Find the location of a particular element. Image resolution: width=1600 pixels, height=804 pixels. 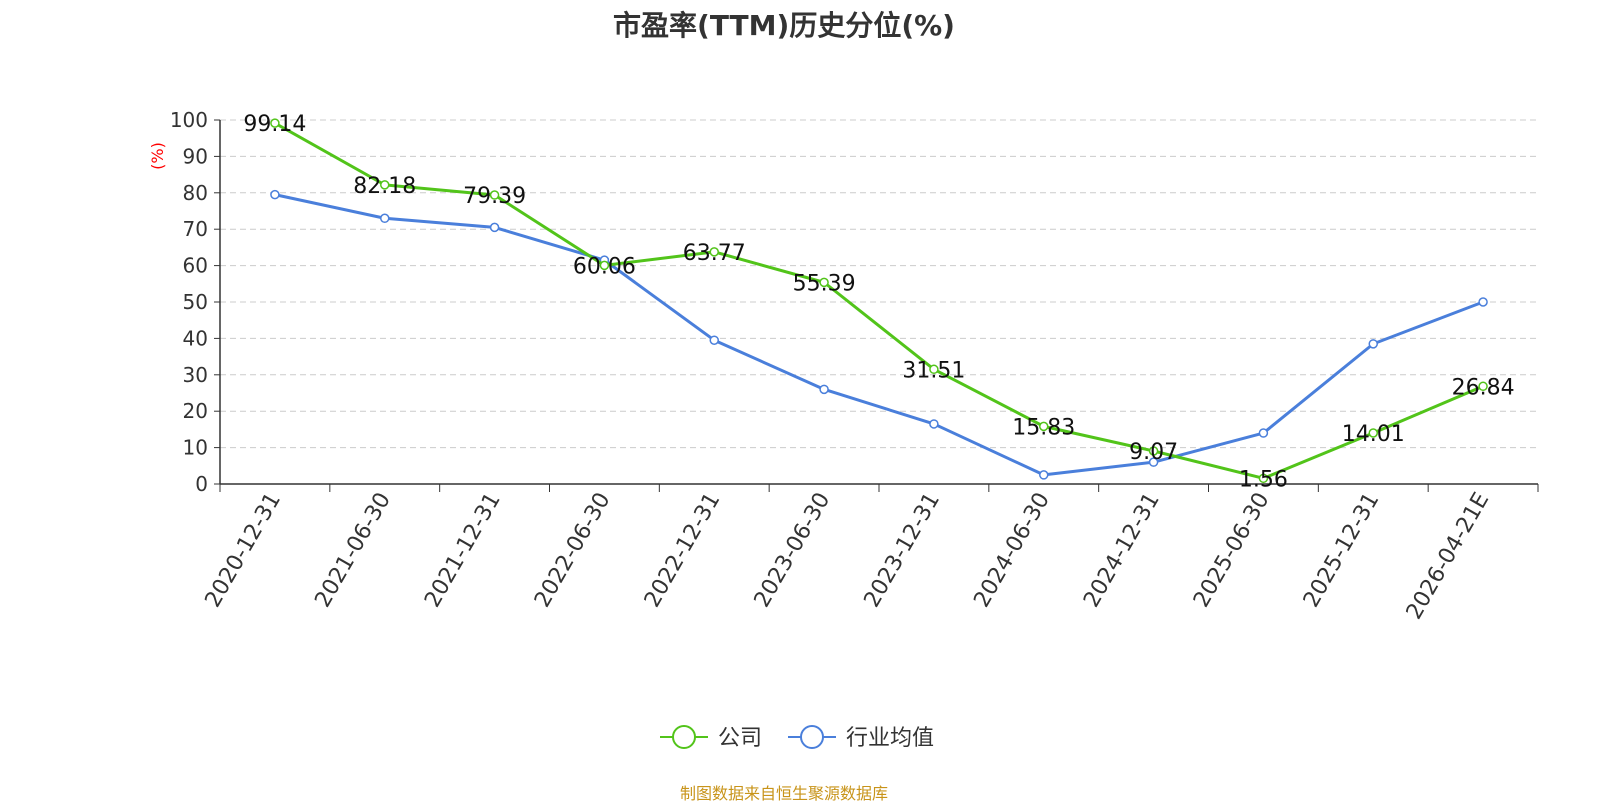

data-label: 60.06 is located at coordinates (604, 266).